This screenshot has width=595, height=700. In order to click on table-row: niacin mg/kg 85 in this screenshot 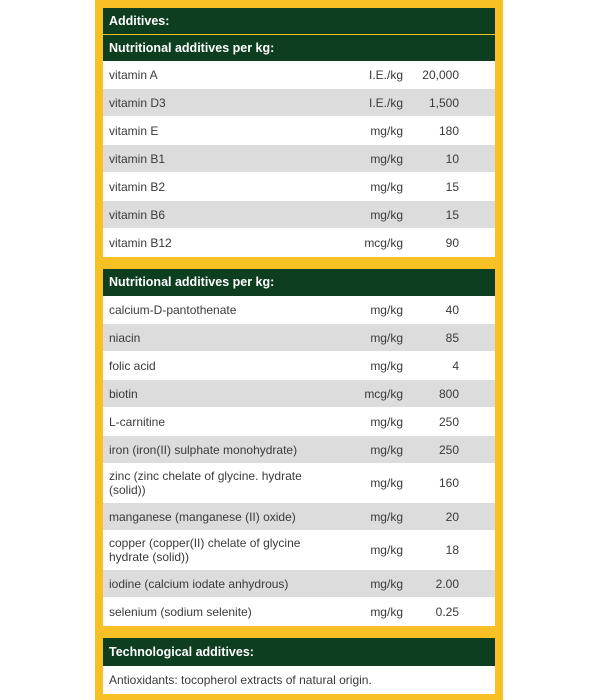, I will do `click(299, 337)`.